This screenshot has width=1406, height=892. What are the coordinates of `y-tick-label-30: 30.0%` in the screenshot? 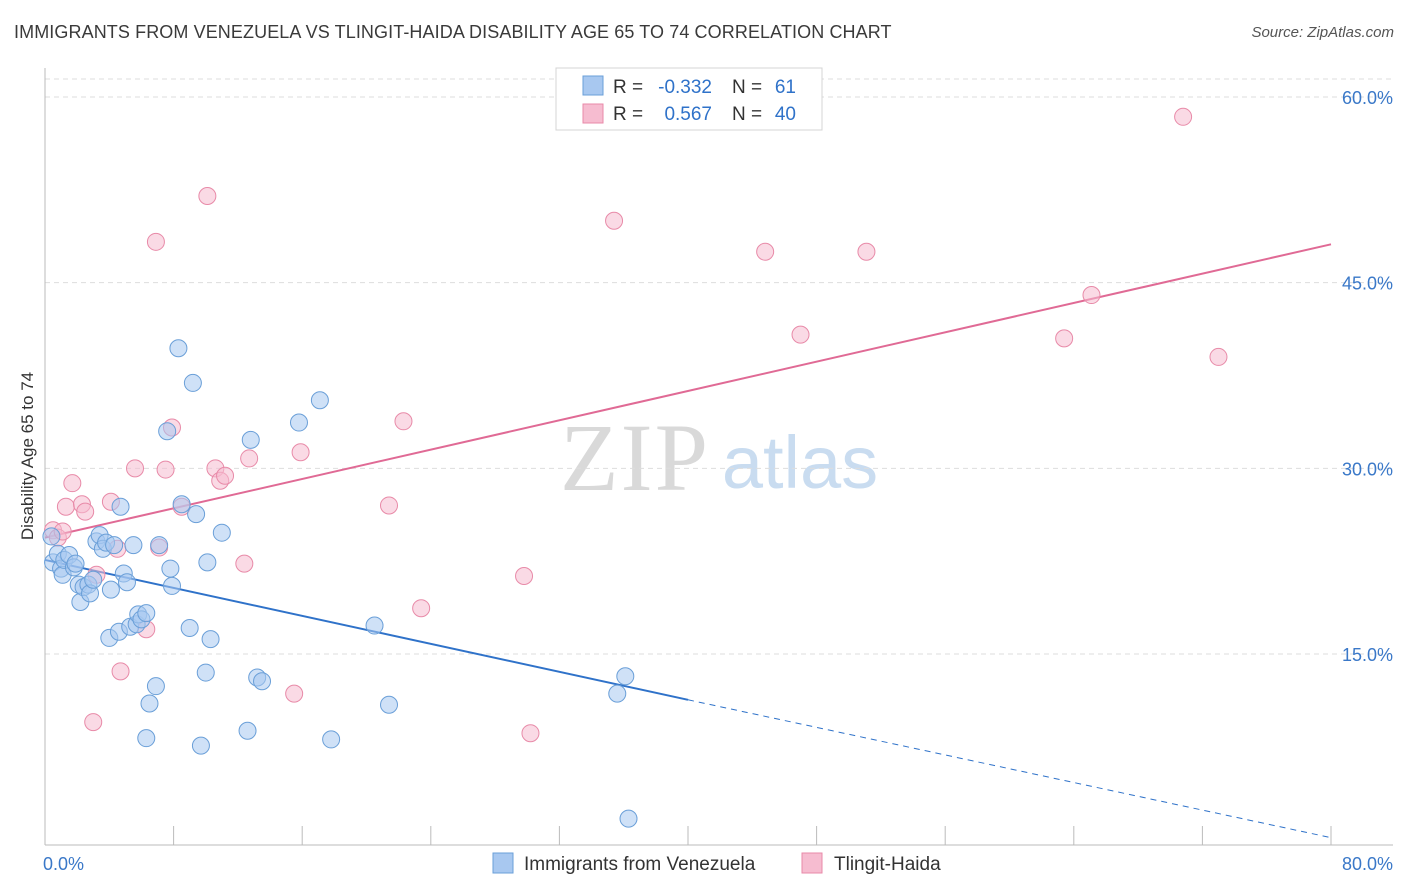 It's located at (1367, 469).